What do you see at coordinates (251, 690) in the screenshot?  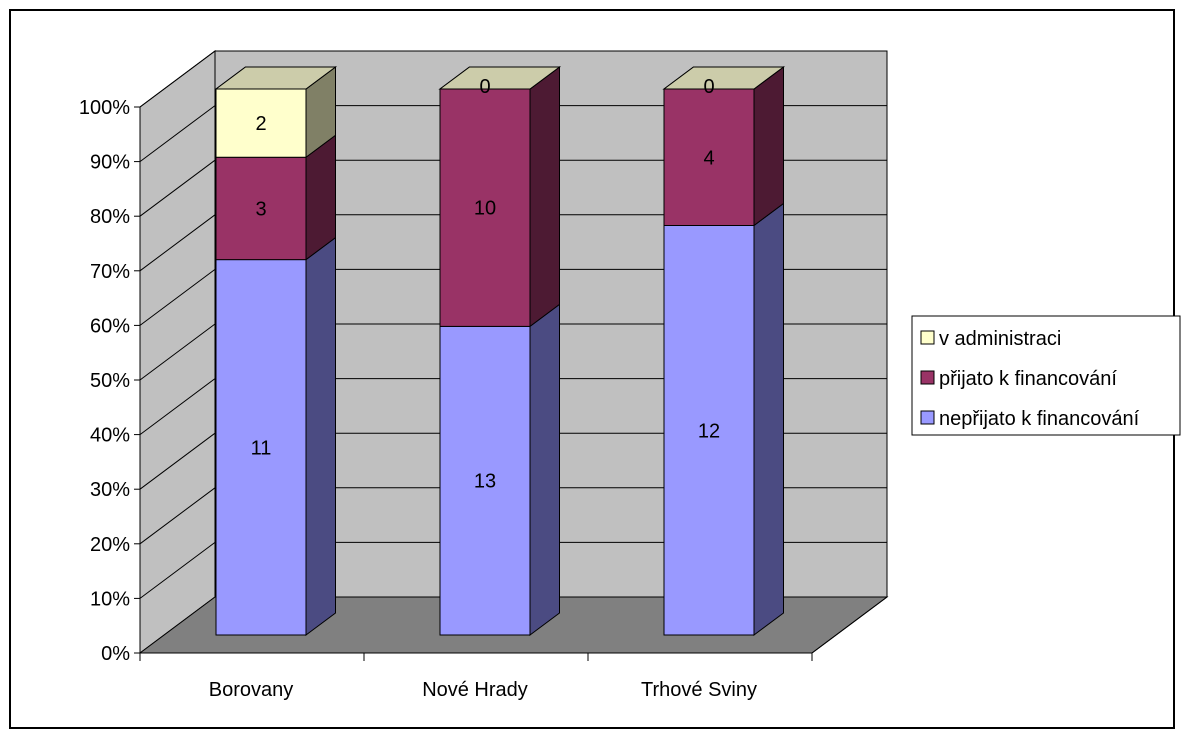 I see `x-tick-label: Borovany` at bounding box center [251, 690].